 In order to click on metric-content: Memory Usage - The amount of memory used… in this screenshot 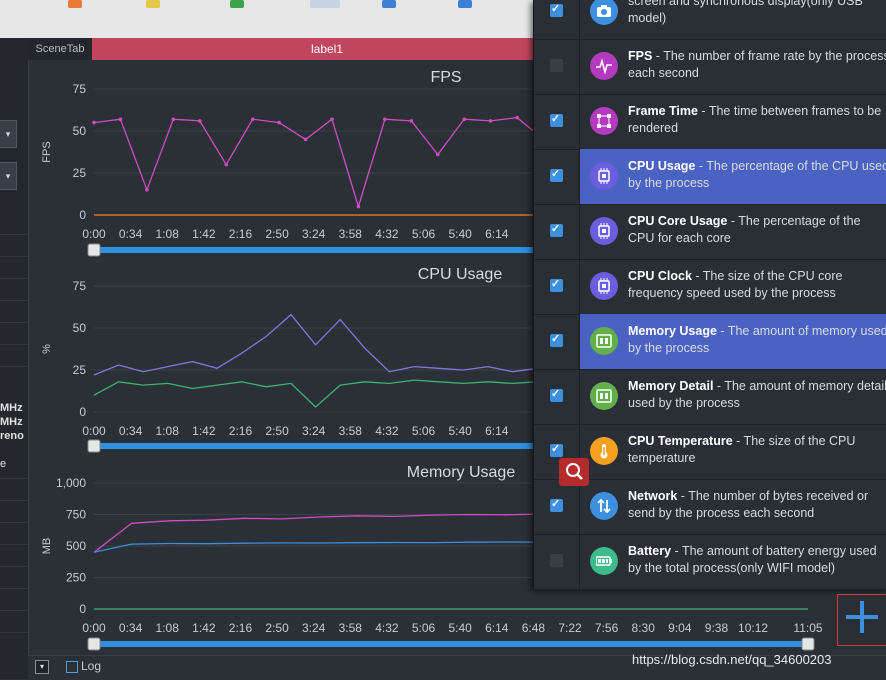, I will do `click(733, 341)`.